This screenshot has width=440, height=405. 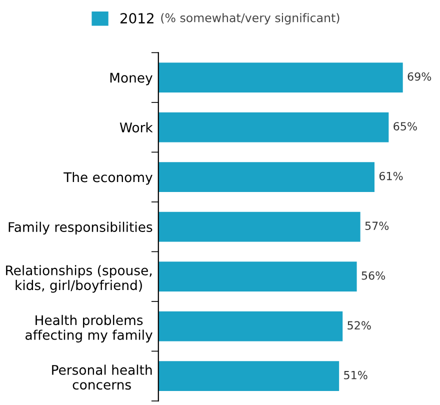 What do you see at coordinates (131, 79) in the screenshot?
I see `y-tick-label: Money` at bounding box center [131, 79].